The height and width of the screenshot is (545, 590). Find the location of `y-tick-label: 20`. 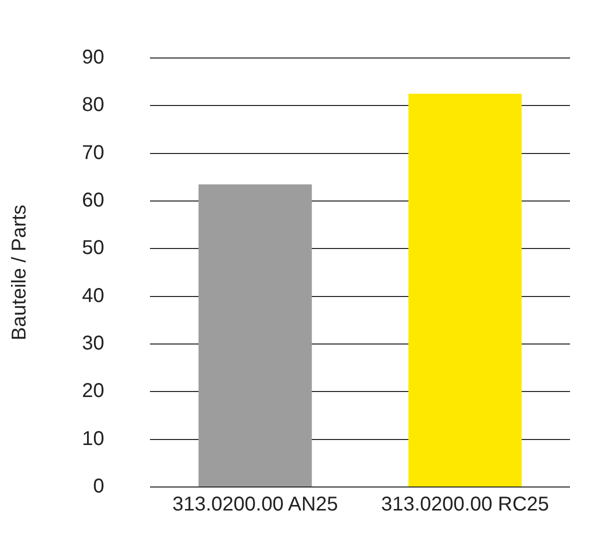

y-tick-label: 20 is located at coordinates (93, 391).